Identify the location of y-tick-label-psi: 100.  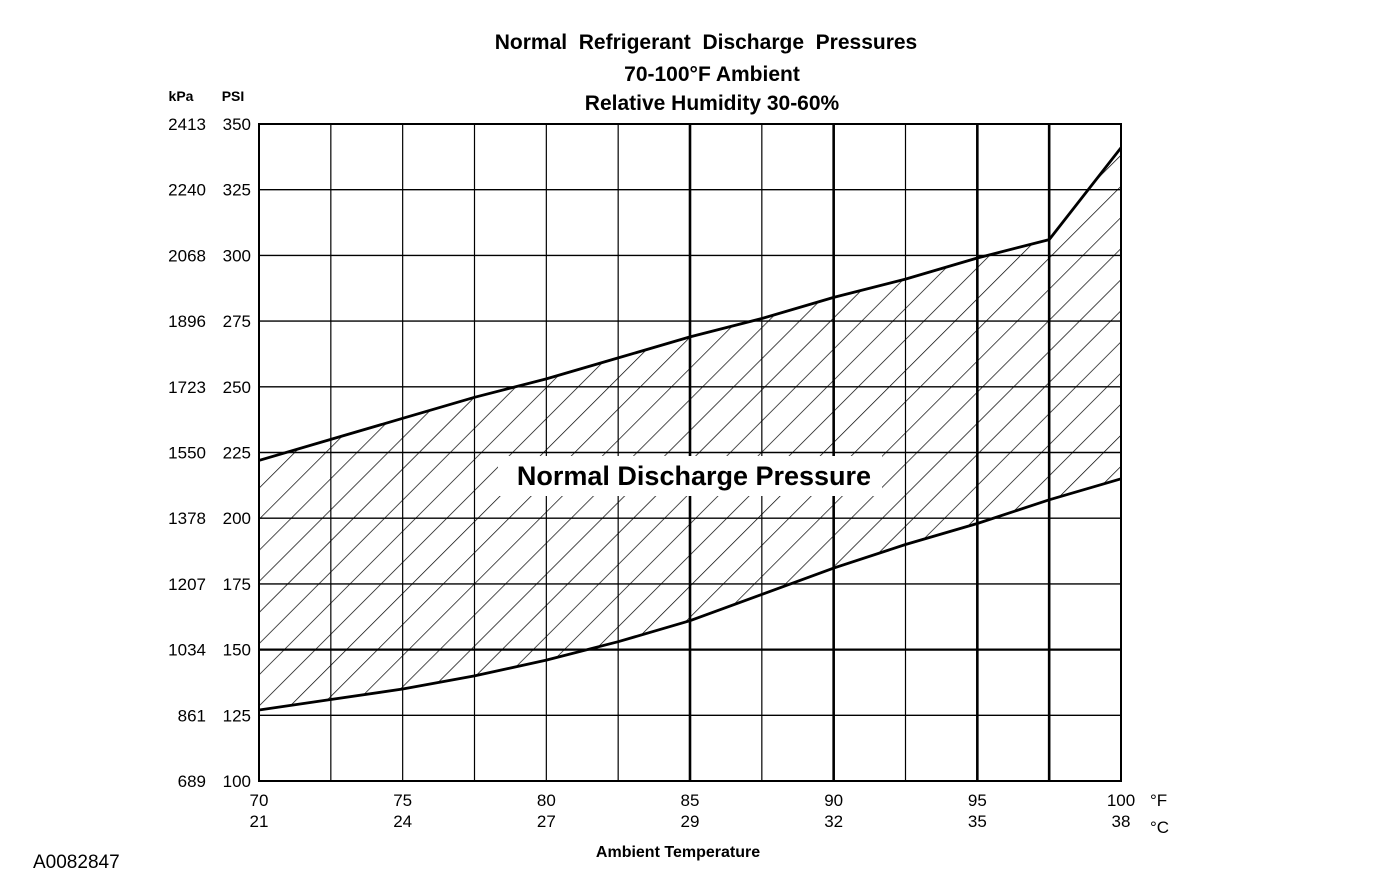
(237, 781).